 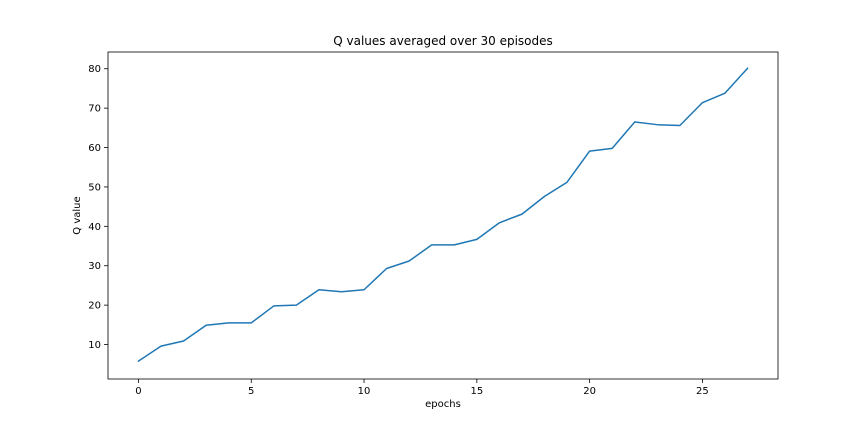 What do you see at coordinates (443, 41) in the screenshot?
I see `chart-title: Q values averaged over 30 episodes` at bounding box center [443, 41].